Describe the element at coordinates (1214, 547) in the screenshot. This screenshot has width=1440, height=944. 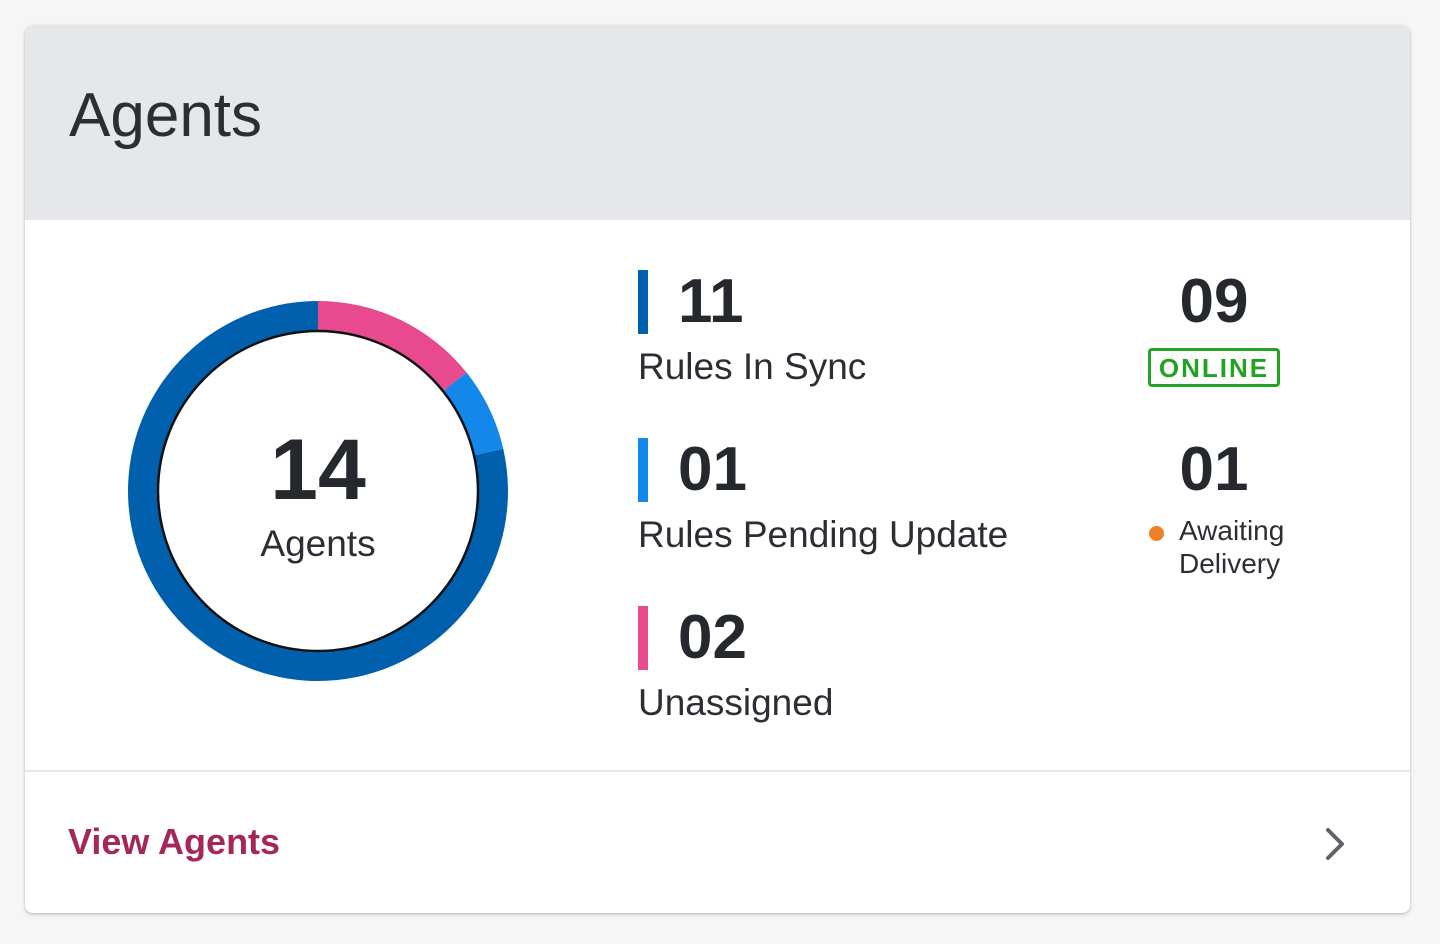
I see `awaiting-label: Awaiting Delivery` at that location.